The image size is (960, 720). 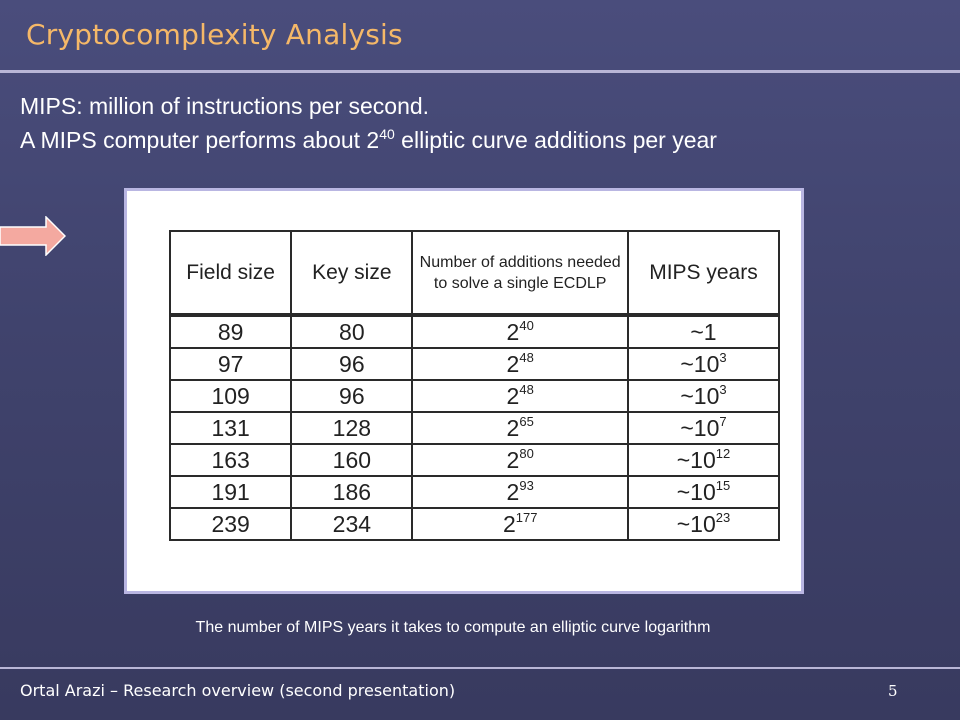 I want to click on cell-mips-years: ~1015, so click(x=703, y=492).